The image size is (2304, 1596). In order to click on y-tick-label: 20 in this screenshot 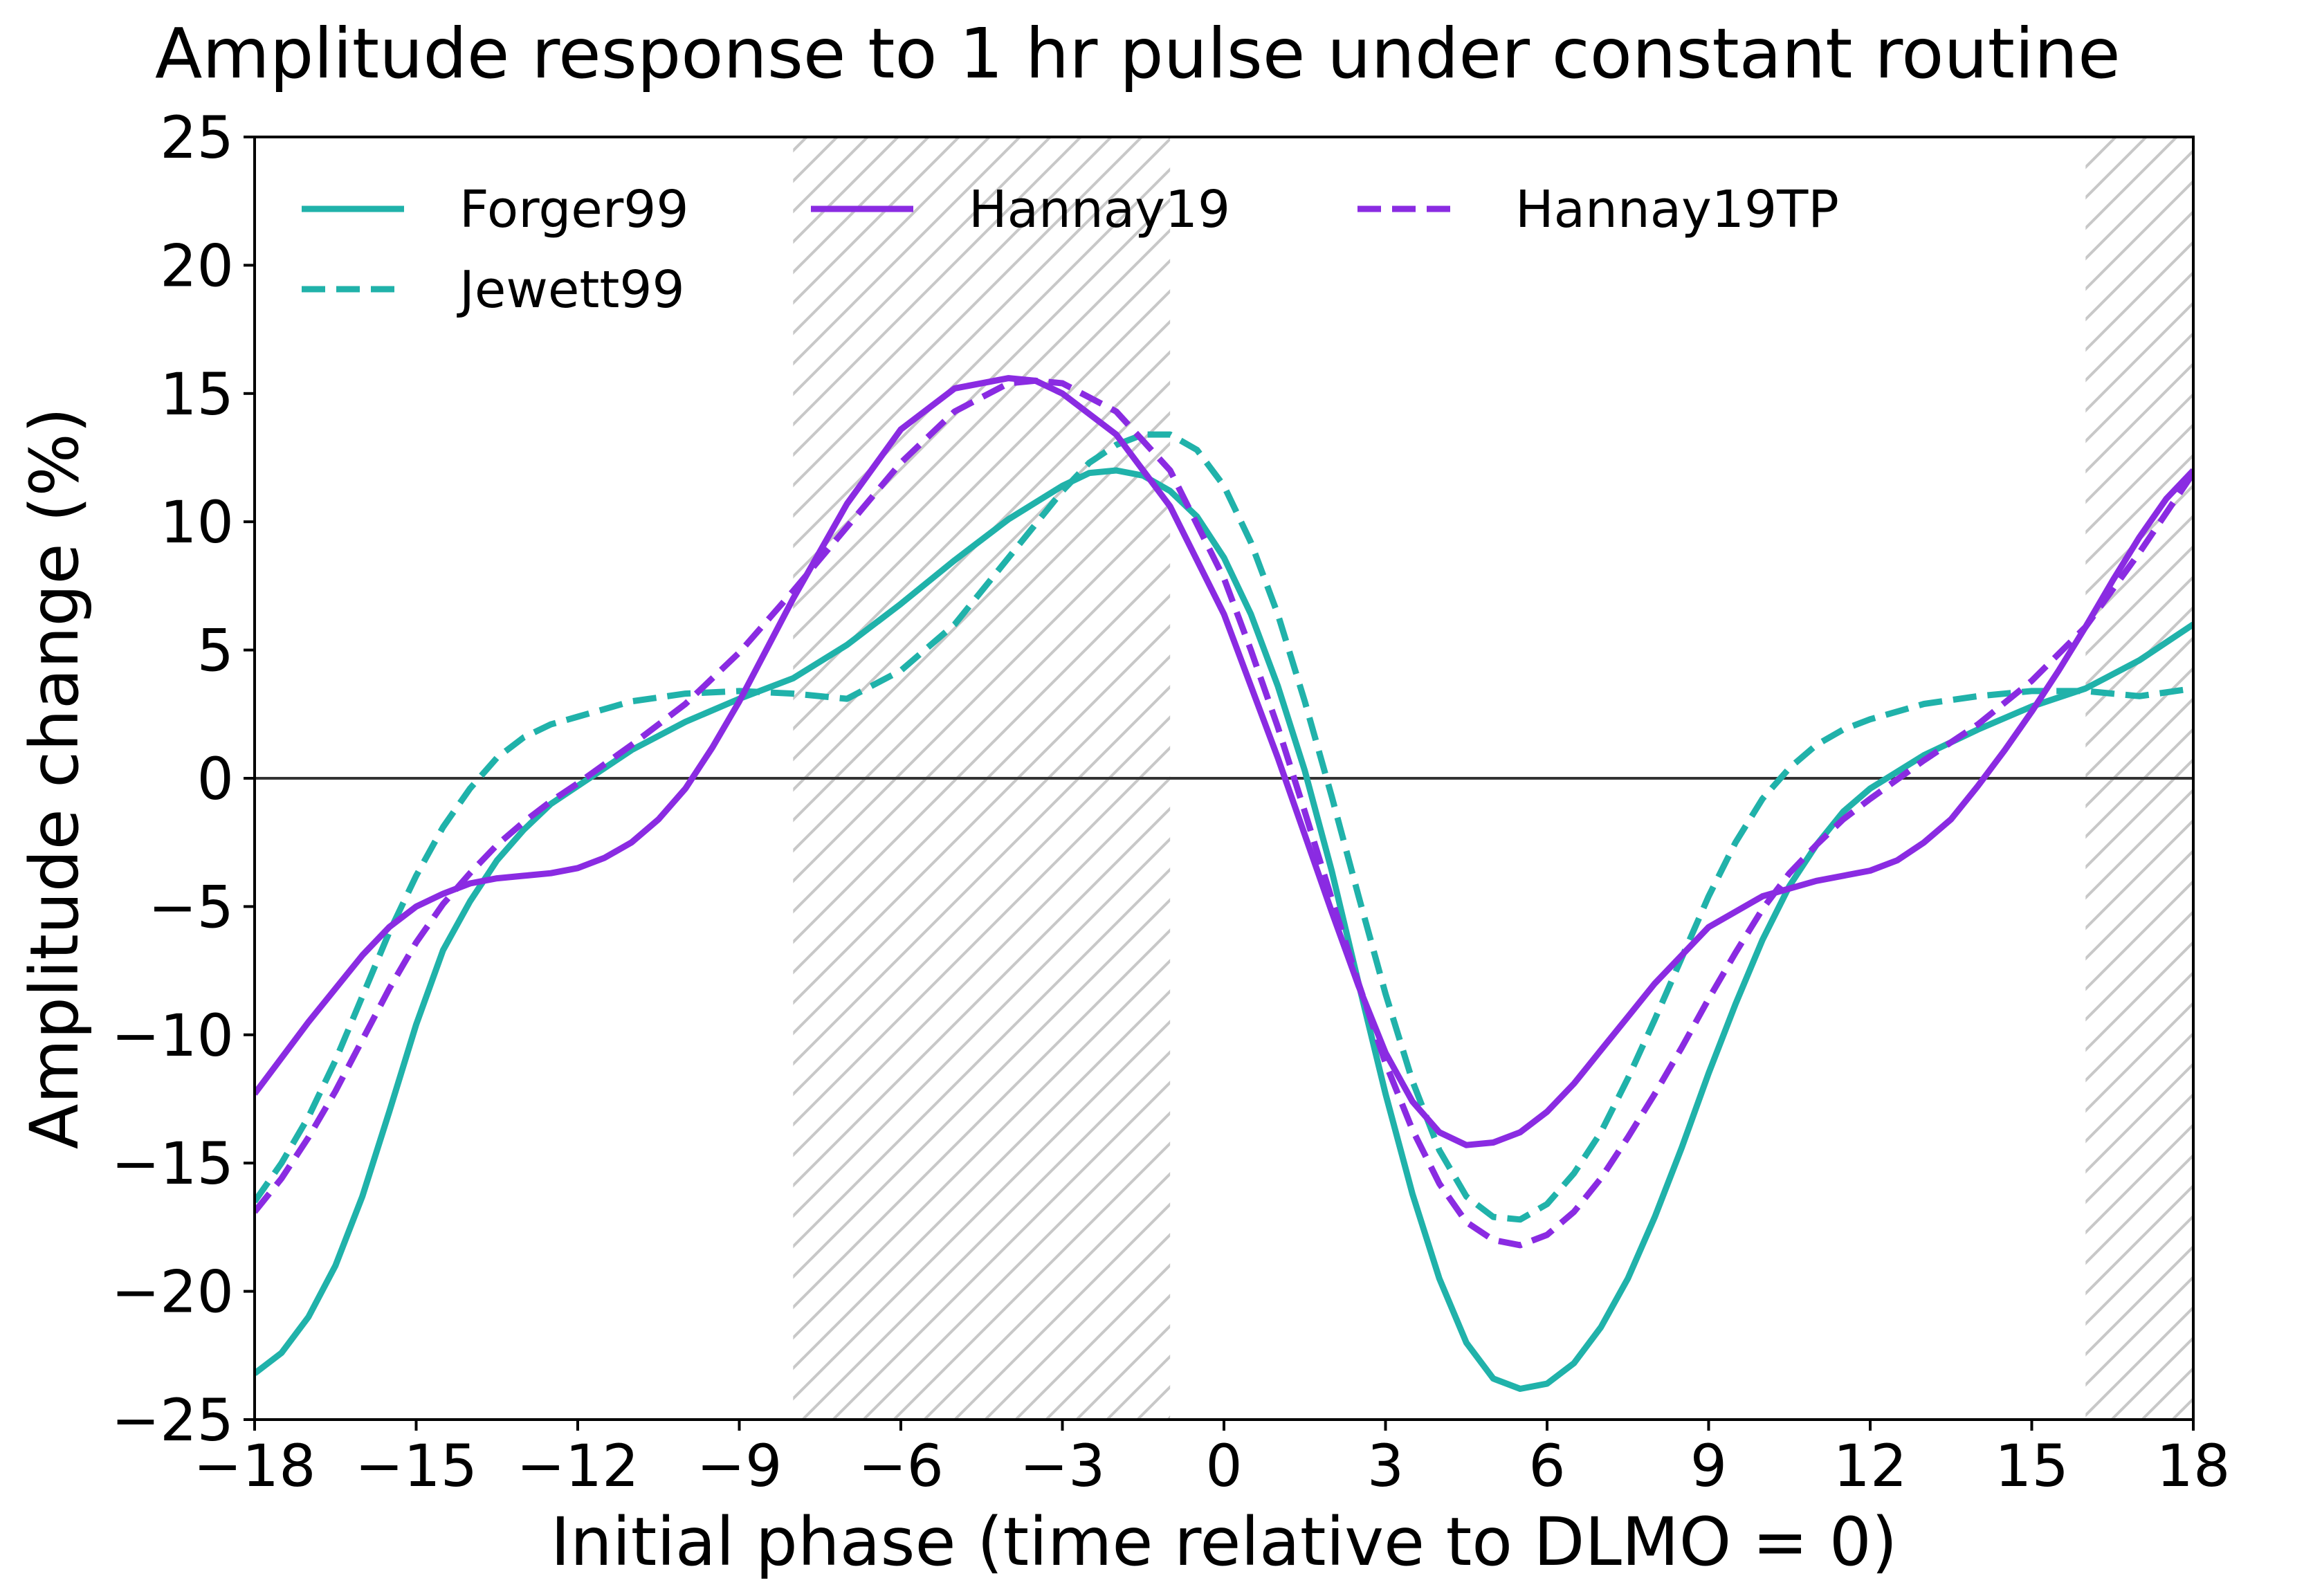, I will do `click(197, 266)`.